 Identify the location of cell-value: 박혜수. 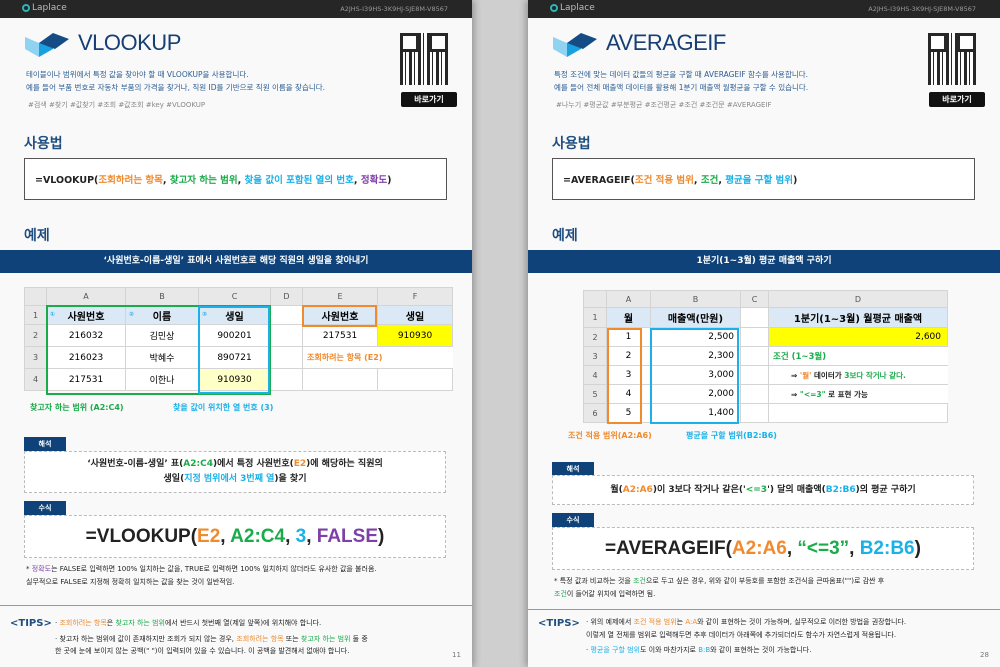
(162, 359).